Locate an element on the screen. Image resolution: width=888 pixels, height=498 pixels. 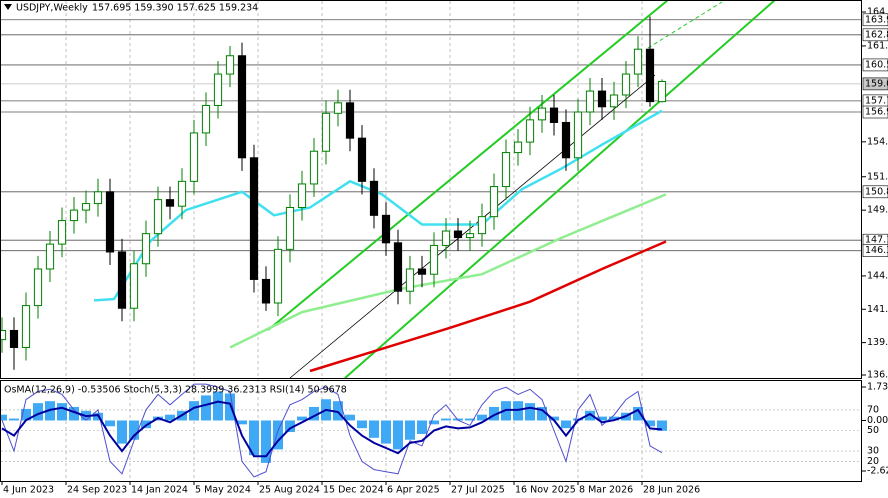
level-label: 150.800 is located at coordinates (876, 191).